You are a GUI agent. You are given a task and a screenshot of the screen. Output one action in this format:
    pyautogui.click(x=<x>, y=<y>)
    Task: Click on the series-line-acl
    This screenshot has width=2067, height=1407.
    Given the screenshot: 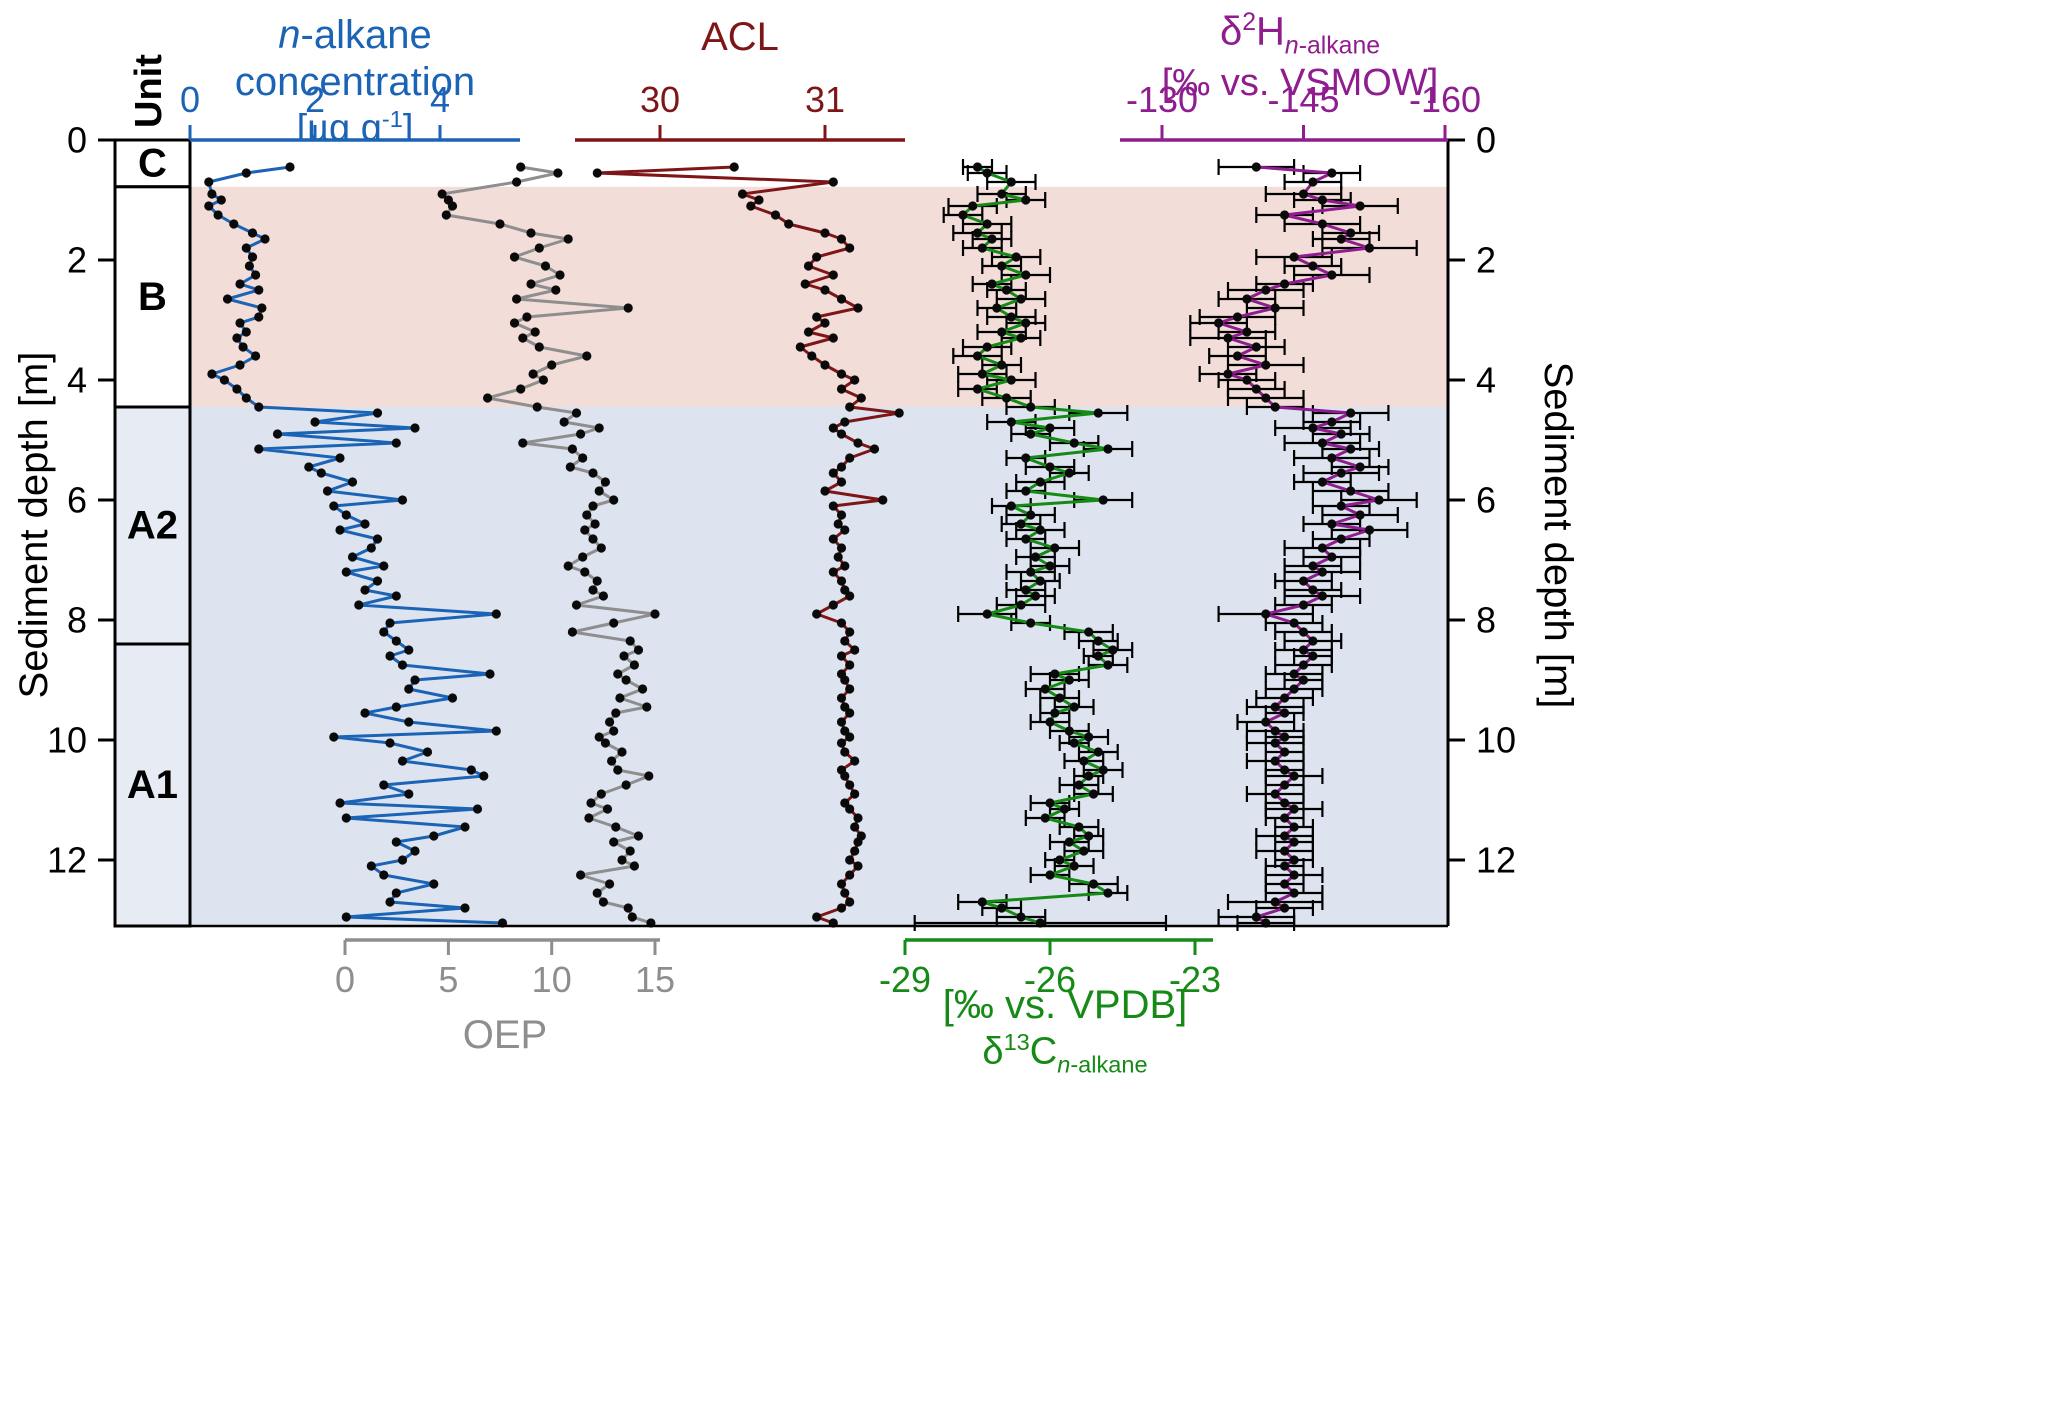 What is the action you would take?
    pyautogui.click(x=748, y=545)
    